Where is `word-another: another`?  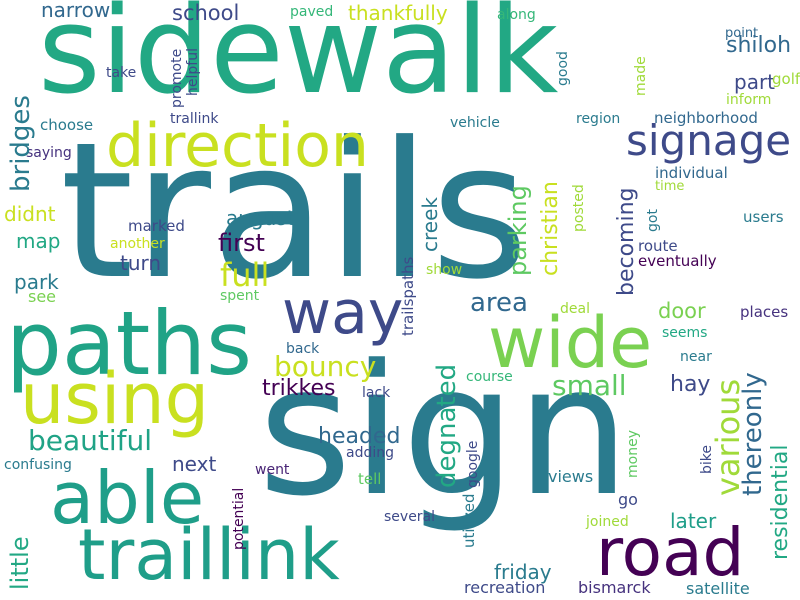
word-another: another is located at coordinates (137, 244).